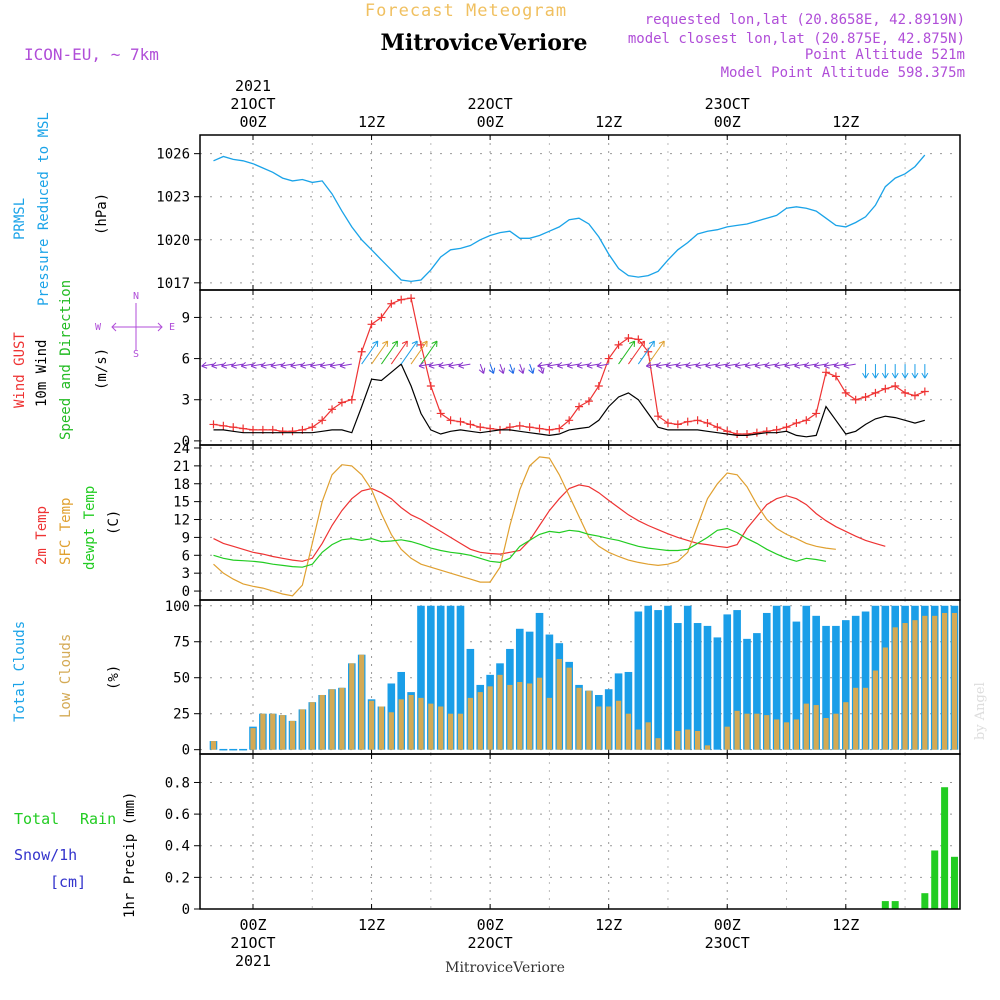 This screenshot has height=1000, width=1000. What do you see at coordinates (490, 104) in the screenshot?
I see `top-time-label: 22OCT` at bounding box center [490, 104].